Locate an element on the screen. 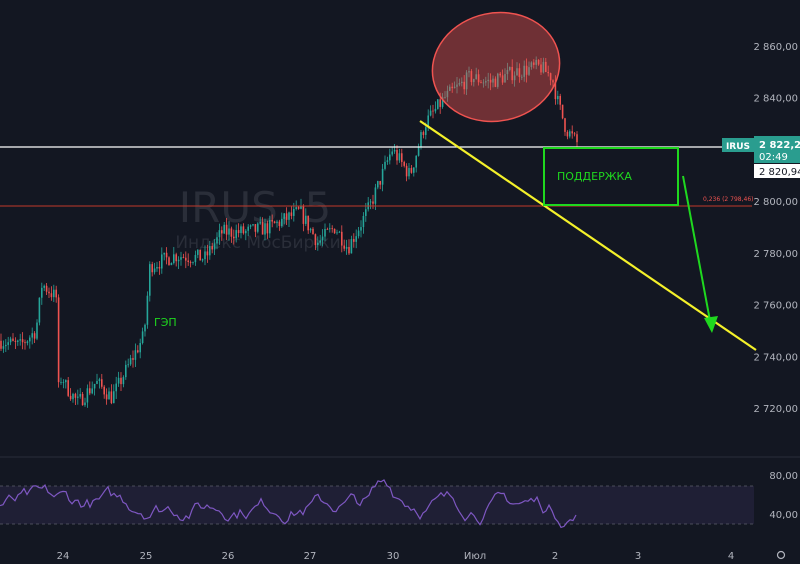 Image resolution: width=800 pixels, height=564 pixels. gap-label: ГЭП is located at coordinates (165, 322).